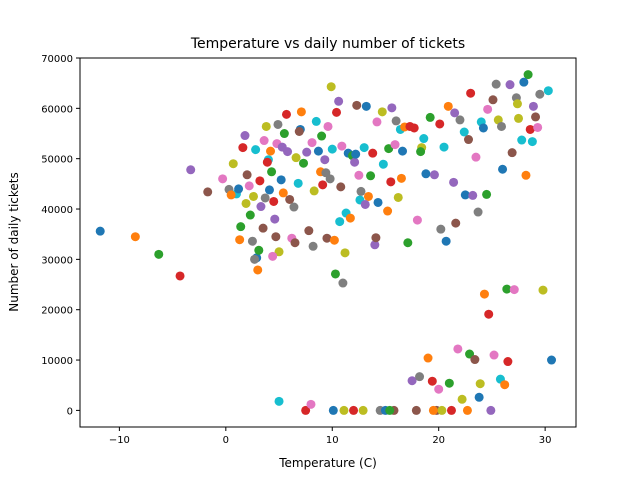 This screenshot has height=480, width=640. I want to click on x-axis: −10 0 10 20 30, so click(330, 436).